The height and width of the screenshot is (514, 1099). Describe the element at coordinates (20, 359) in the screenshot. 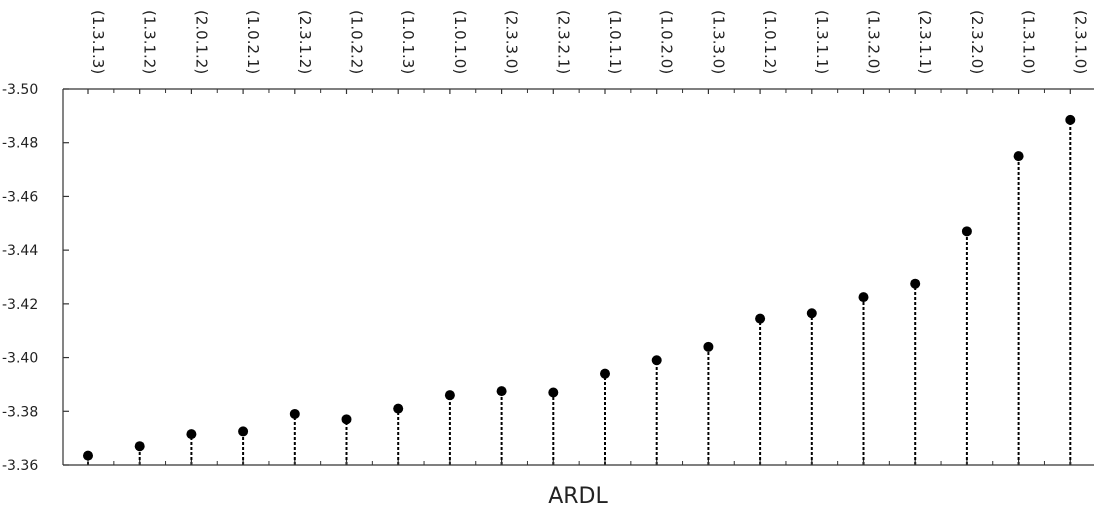

I see `y-tick-label: -3.40` at that location.